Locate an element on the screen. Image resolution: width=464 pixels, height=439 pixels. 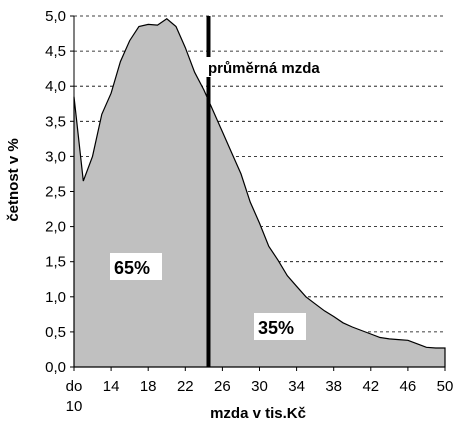
x-tick-label: 26 is located at coordinates (222, 386).